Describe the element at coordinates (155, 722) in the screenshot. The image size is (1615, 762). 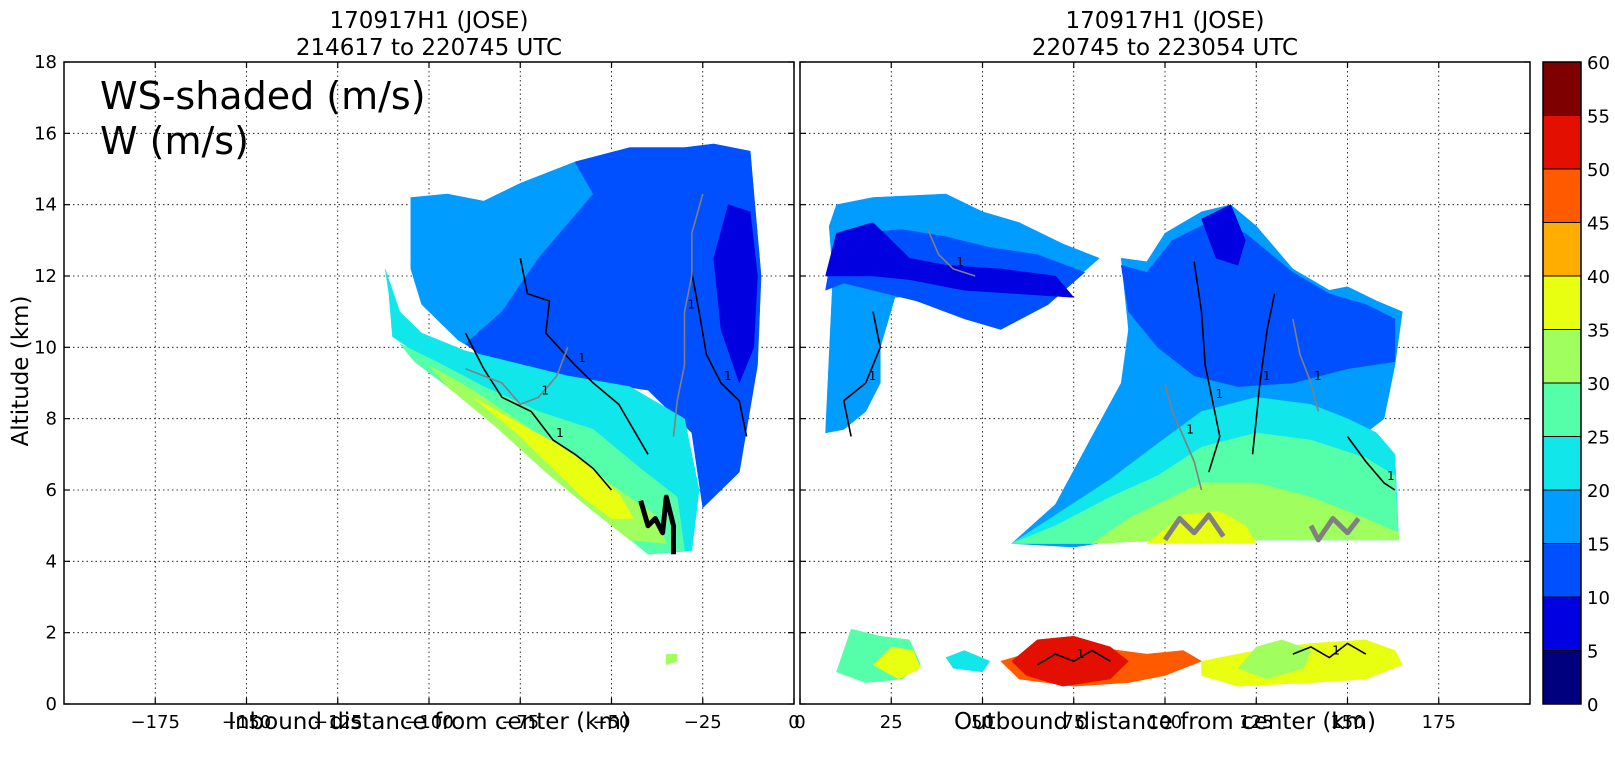
I see `x-tick-label: −175` at that location.